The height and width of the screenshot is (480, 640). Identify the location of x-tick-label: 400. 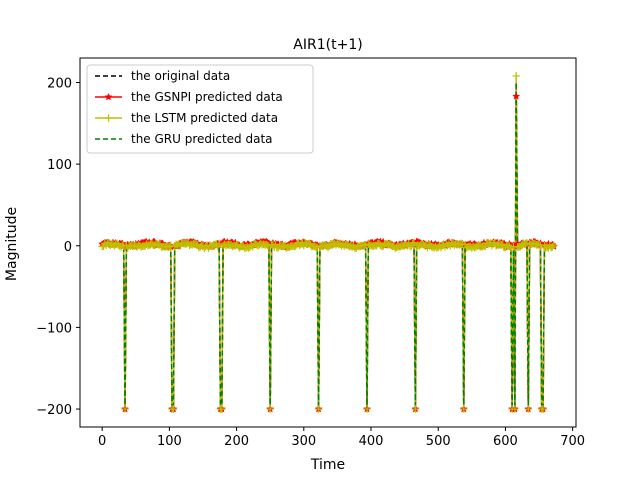
(371, 441).